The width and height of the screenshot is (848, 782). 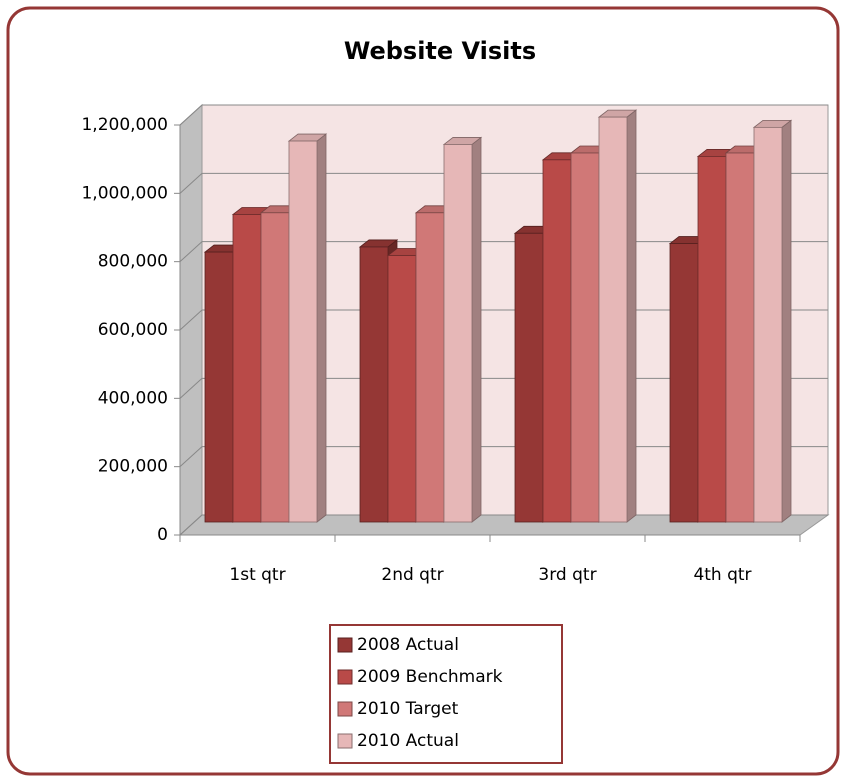 I want to click on y-tick-label: 1,200,000, so click(x=124, y=125).